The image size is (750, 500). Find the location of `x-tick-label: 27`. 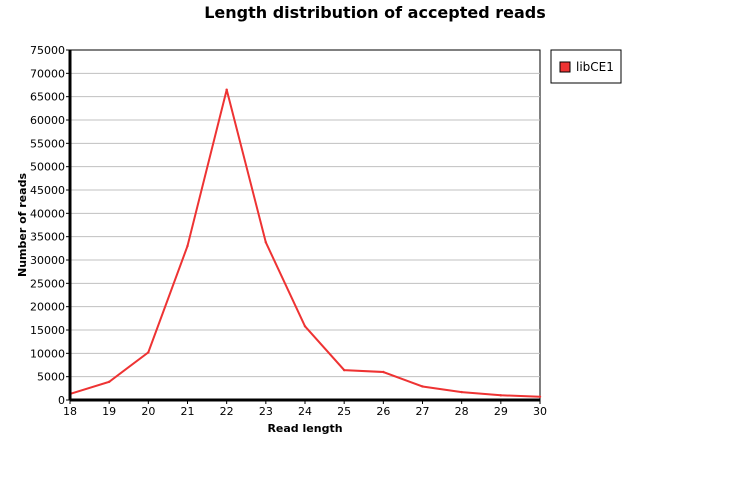

x-tick-label: 27 is located at coordinates (423, 411).